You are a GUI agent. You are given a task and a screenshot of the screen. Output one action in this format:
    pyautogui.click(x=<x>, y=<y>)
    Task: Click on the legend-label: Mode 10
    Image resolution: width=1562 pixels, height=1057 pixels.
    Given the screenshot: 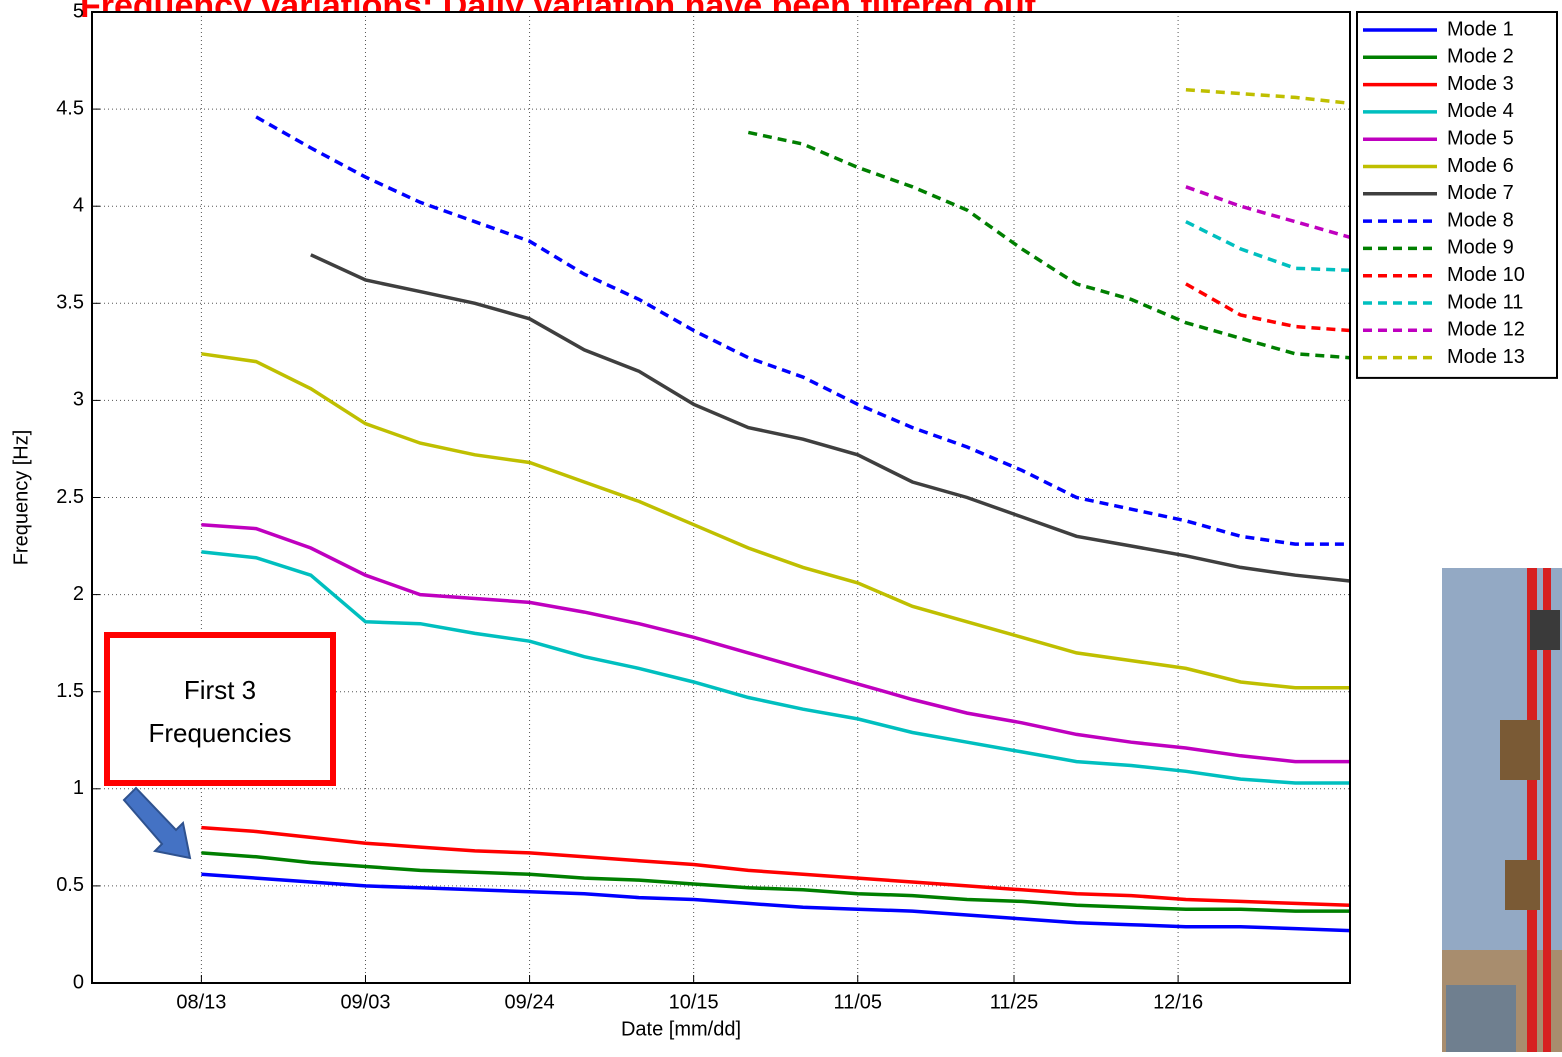 What is the action you would take?
    pyautogui.click(x=1486, y=275)
    